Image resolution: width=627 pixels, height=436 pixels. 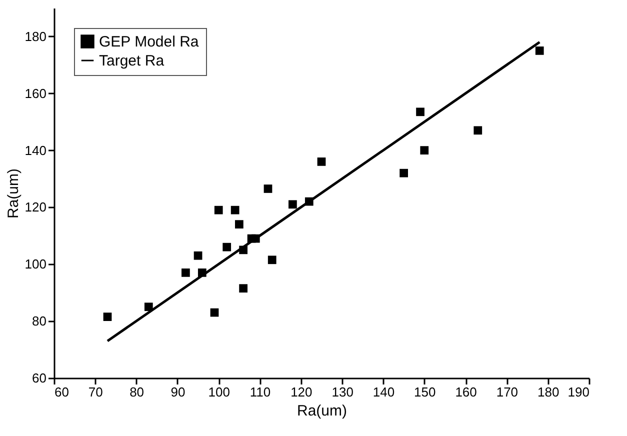 I want to click on legend-label: GEP Model Ra, so click(x=149, y=42).